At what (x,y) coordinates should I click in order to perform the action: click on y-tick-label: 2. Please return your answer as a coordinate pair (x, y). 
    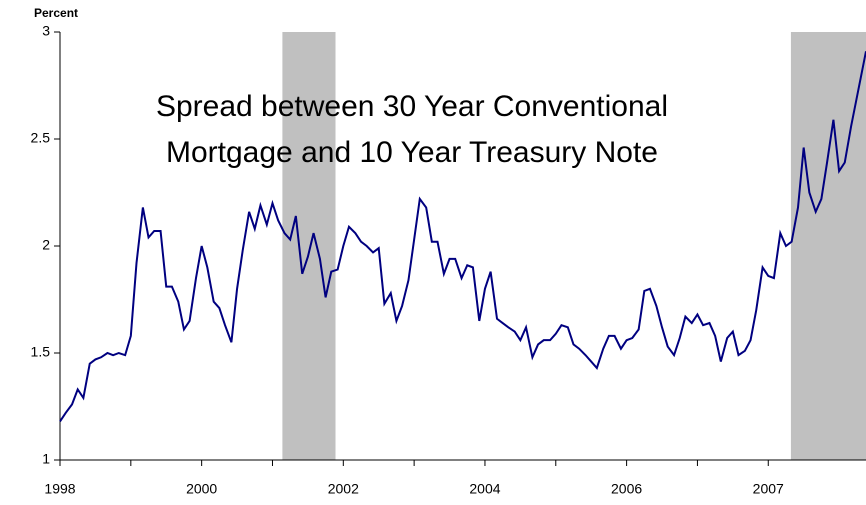
    Looking at the image, I should click on (46, 245).